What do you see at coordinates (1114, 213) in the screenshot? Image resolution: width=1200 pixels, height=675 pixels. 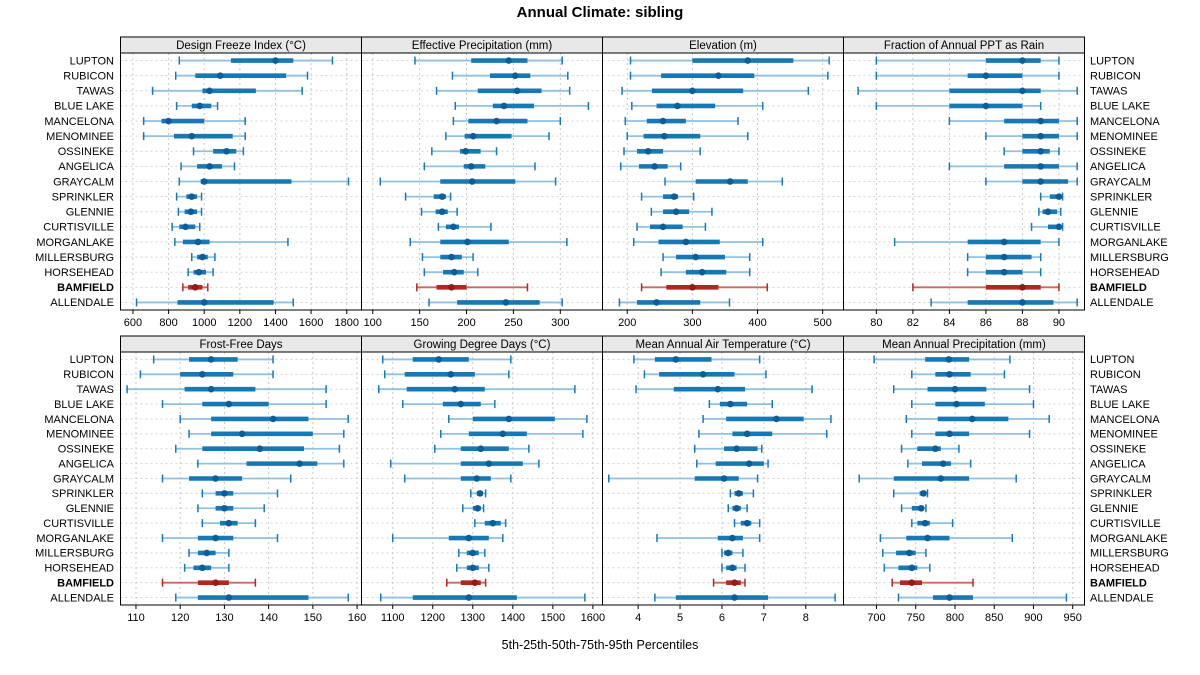 I see `site-label-right: GLENNIE` at bounding box center [1114, 213].